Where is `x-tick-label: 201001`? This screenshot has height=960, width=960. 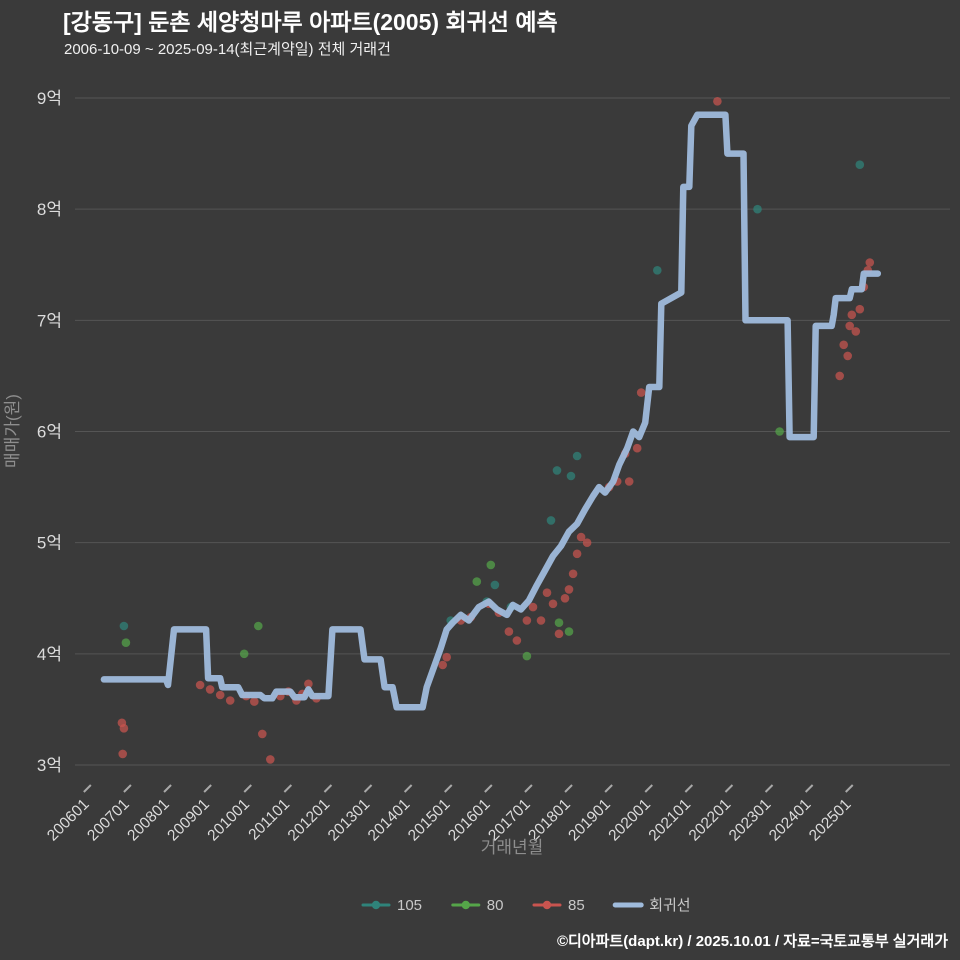 x-tick-label: 201001 is located at coordinates (228, 820).